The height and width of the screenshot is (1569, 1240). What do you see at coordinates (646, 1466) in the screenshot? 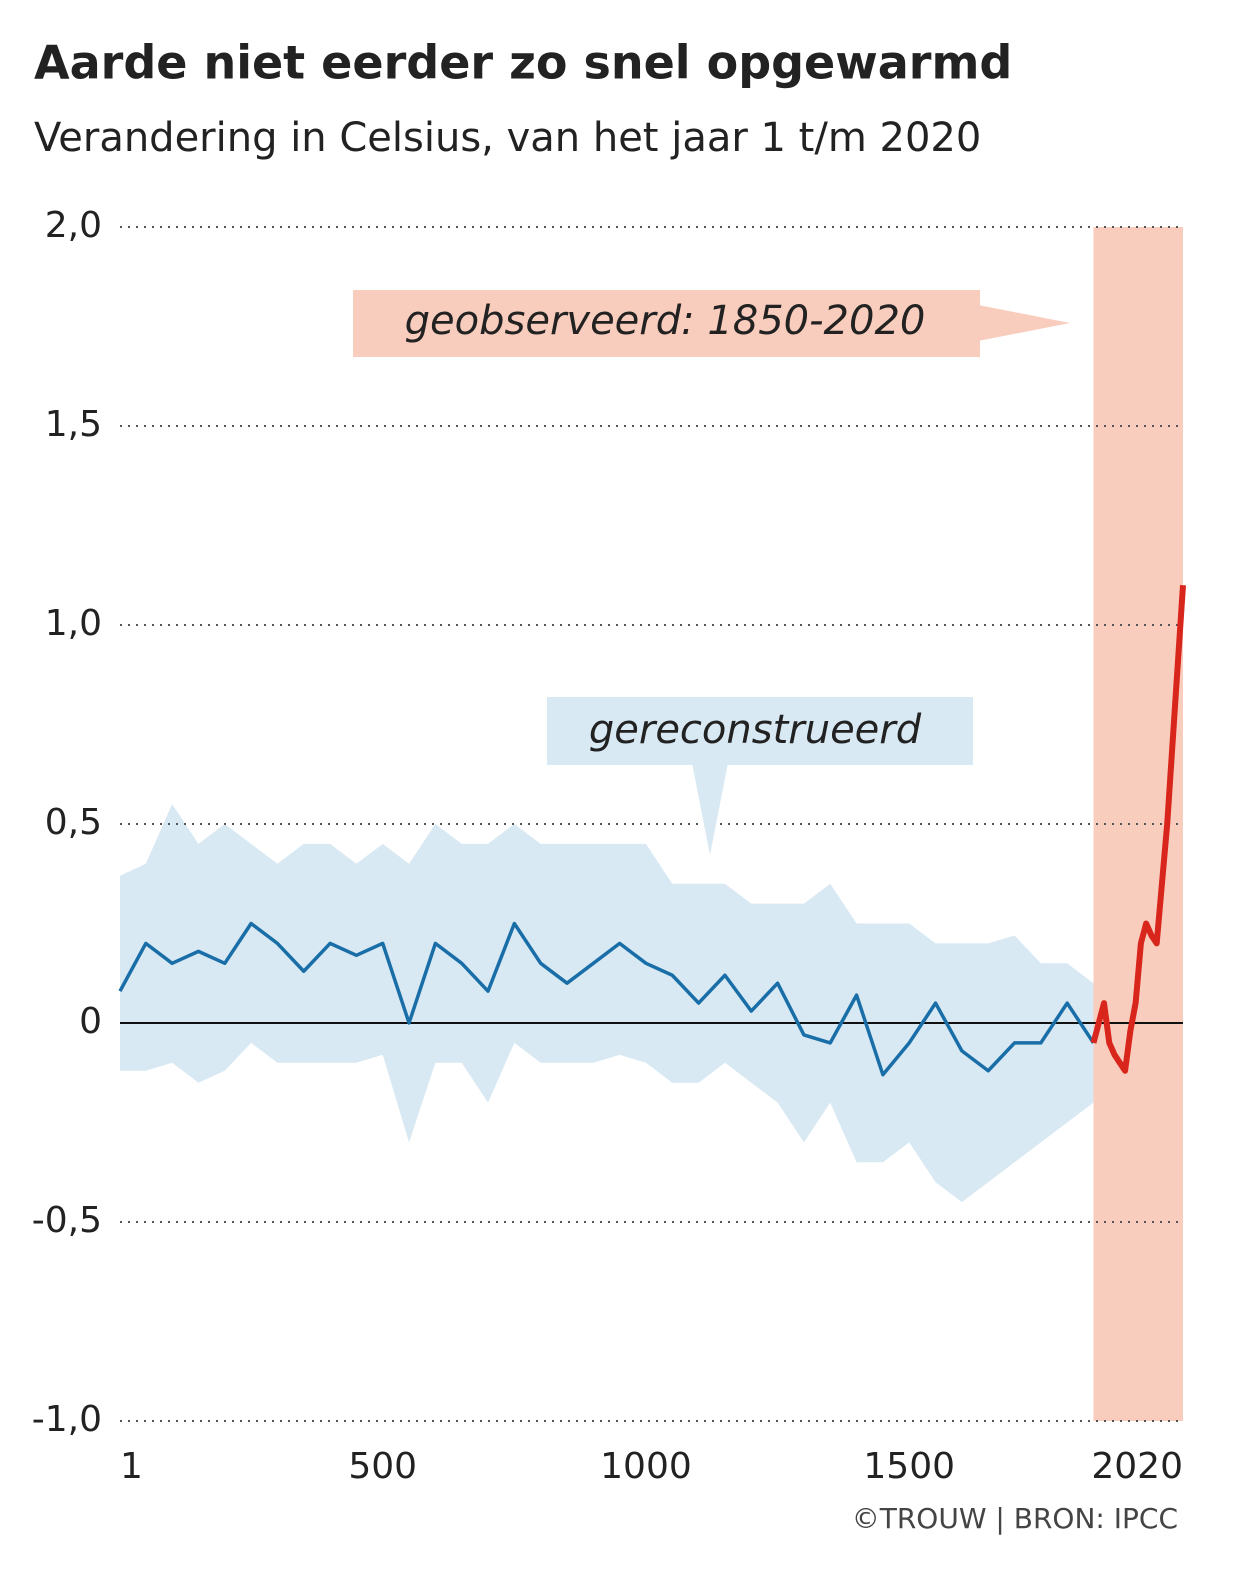
I see `x-tick-label: 1000` at bounding box center [646, 1466].